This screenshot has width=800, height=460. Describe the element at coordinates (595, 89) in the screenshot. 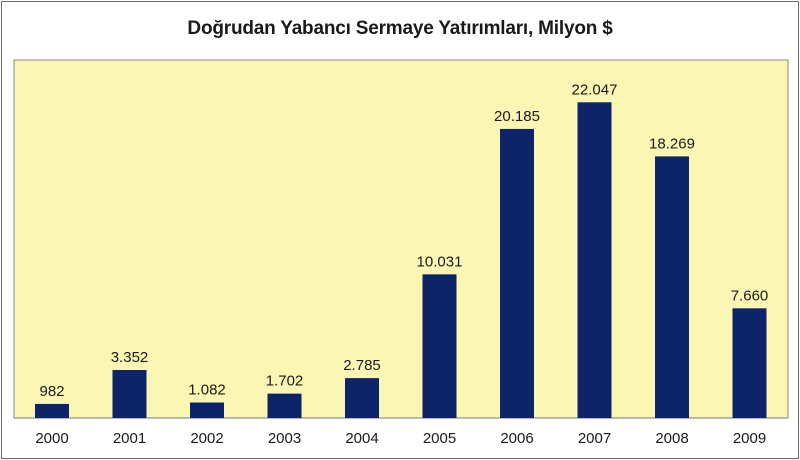

I see `value-label-2007: 22.047` at that location.